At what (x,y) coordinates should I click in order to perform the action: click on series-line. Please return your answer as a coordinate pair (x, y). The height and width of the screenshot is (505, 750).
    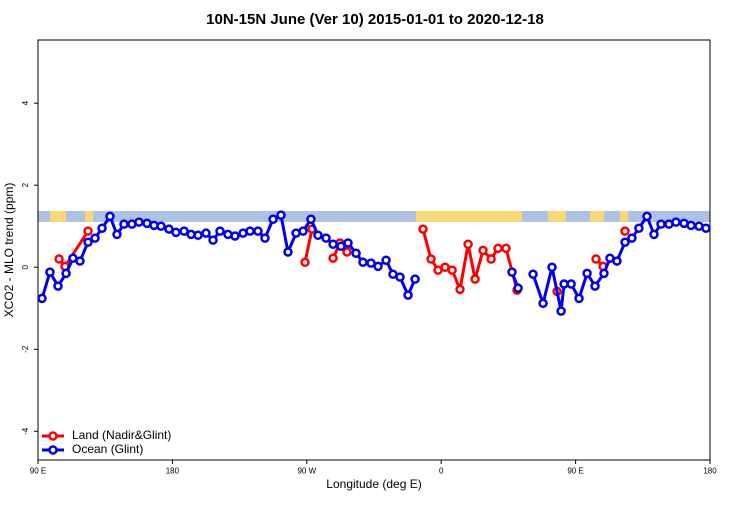
    Looking at the image, I should click on (308, 245).